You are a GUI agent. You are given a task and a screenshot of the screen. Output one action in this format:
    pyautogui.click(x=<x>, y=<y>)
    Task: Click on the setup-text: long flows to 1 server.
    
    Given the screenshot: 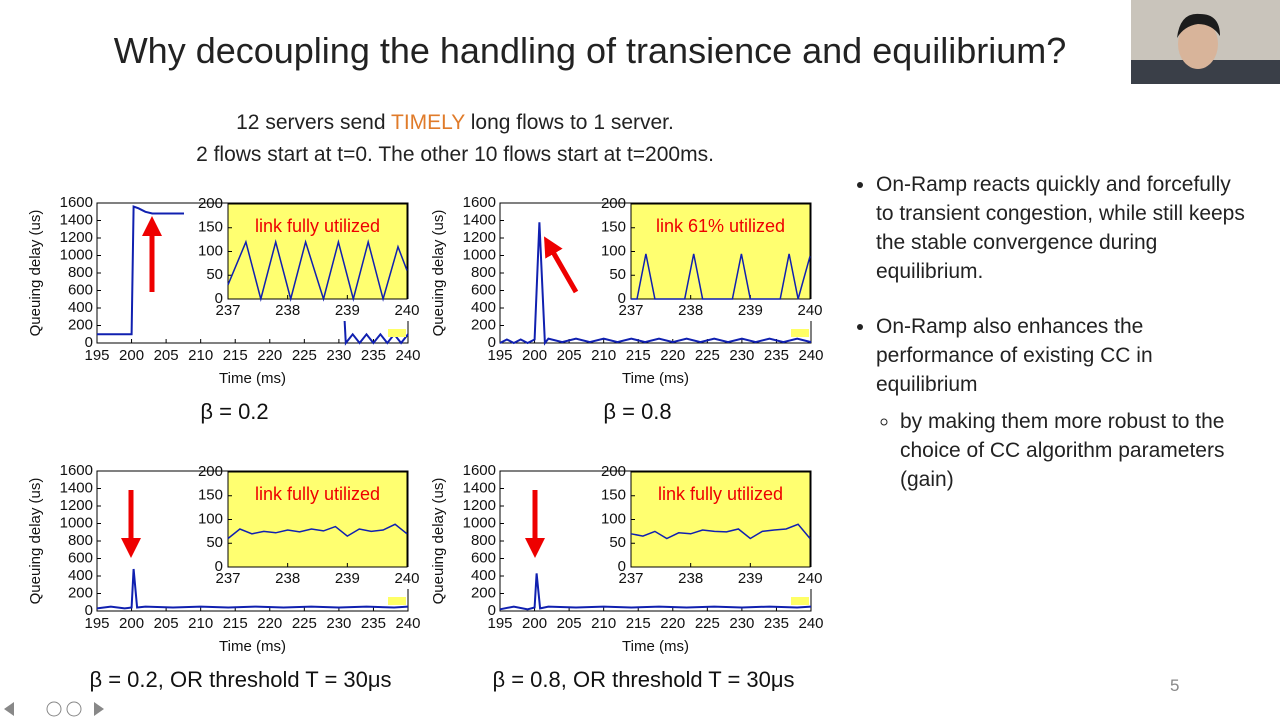 What is the action you would take?
    pyautogui.click(x=569, y=122)
    